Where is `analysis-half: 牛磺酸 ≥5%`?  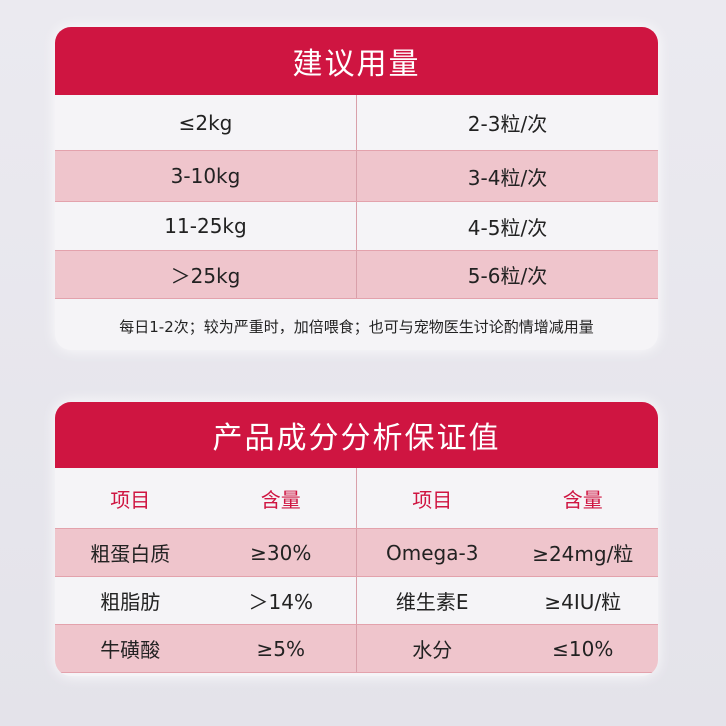
analysis-half: 牛磺酸 ≥5% is located at coordinates (206, 648).